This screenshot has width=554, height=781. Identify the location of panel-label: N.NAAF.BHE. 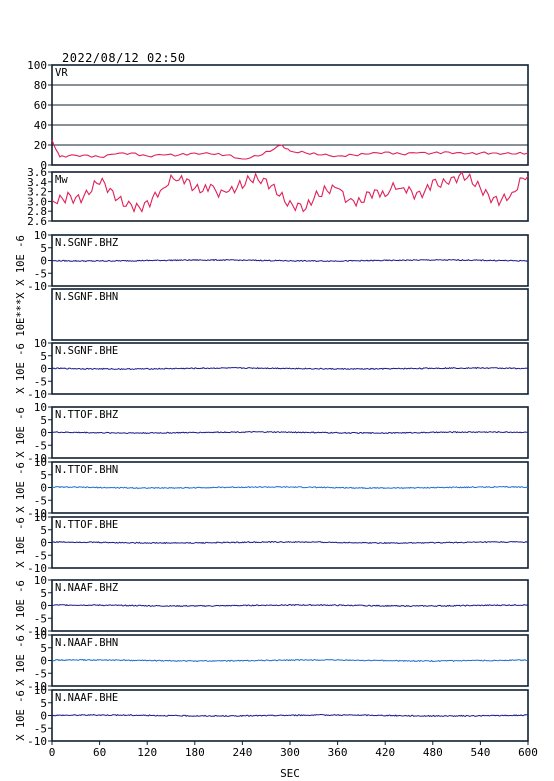
(86, 698).